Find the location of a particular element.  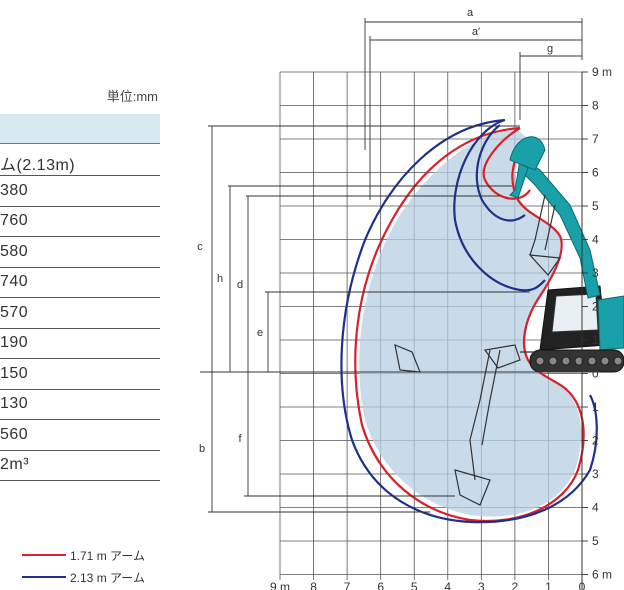

height-tick-label: 6 m is located at coordinates (602, 575).